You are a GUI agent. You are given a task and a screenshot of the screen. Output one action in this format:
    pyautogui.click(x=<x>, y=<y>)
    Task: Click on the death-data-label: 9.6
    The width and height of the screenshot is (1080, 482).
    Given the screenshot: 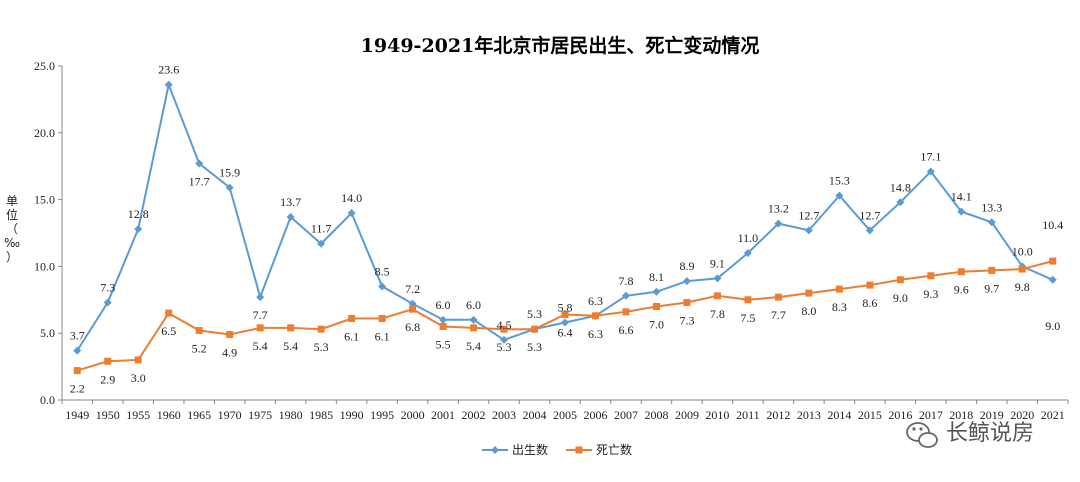 What is the action you would take?
    pyautogui.click(x=961, y=290)
    